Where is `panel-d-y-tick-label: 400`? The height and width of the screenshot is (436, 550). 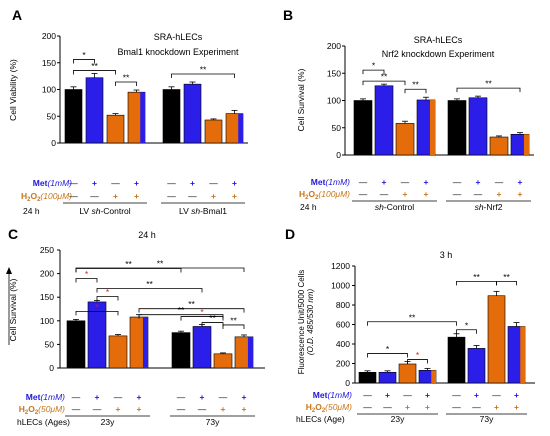
panel-d-y-tick-label: 400 is located at coordinates (343, 344).